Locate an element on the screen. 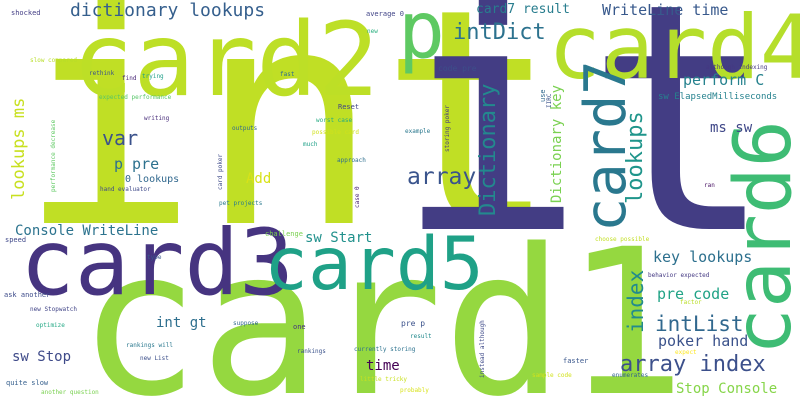  word: intDict is located at coordinates (499, 32).